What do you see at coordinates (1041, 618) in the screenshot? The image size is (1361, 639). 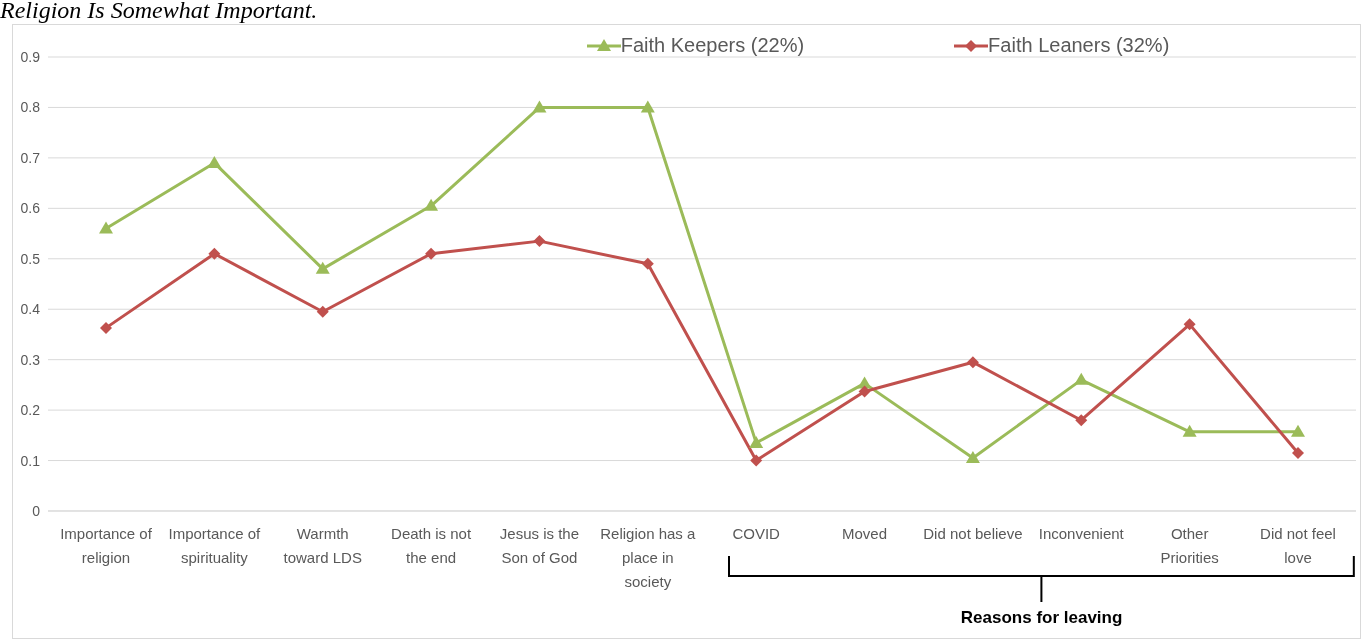 I see `text: Reasons for leaving` at bounding box center [1041, 618].